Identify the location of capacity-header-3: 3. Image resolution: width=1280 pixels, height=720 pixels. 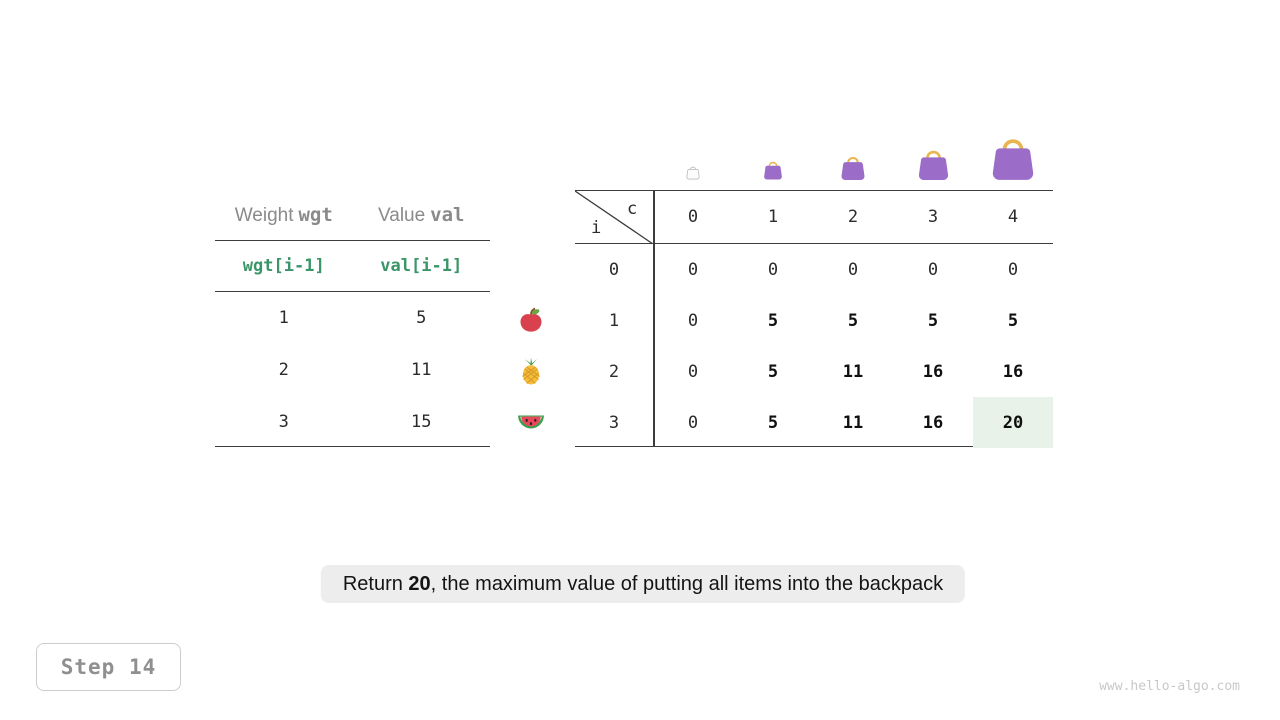
(933, 217).